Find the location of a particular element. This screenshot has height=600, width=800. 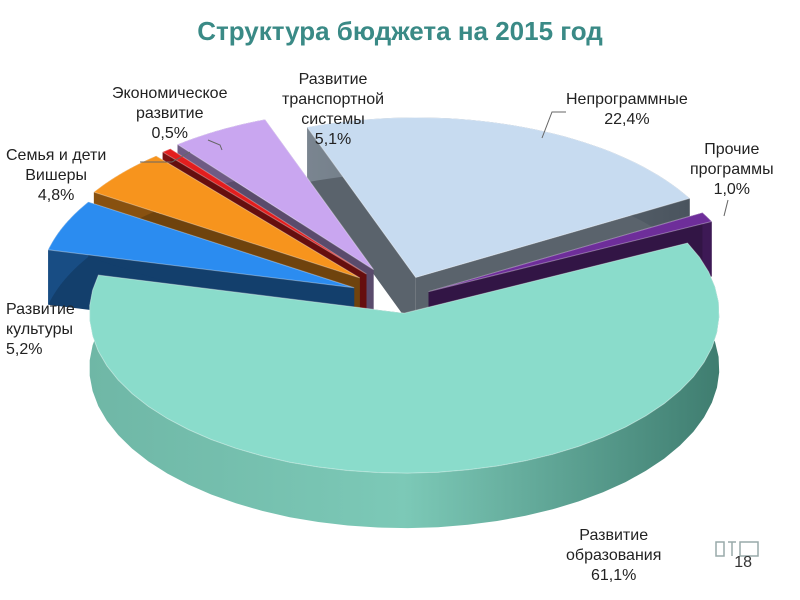

label-transport: Развитие транспортной системы 5,1% is located at coordinates (333, 109).